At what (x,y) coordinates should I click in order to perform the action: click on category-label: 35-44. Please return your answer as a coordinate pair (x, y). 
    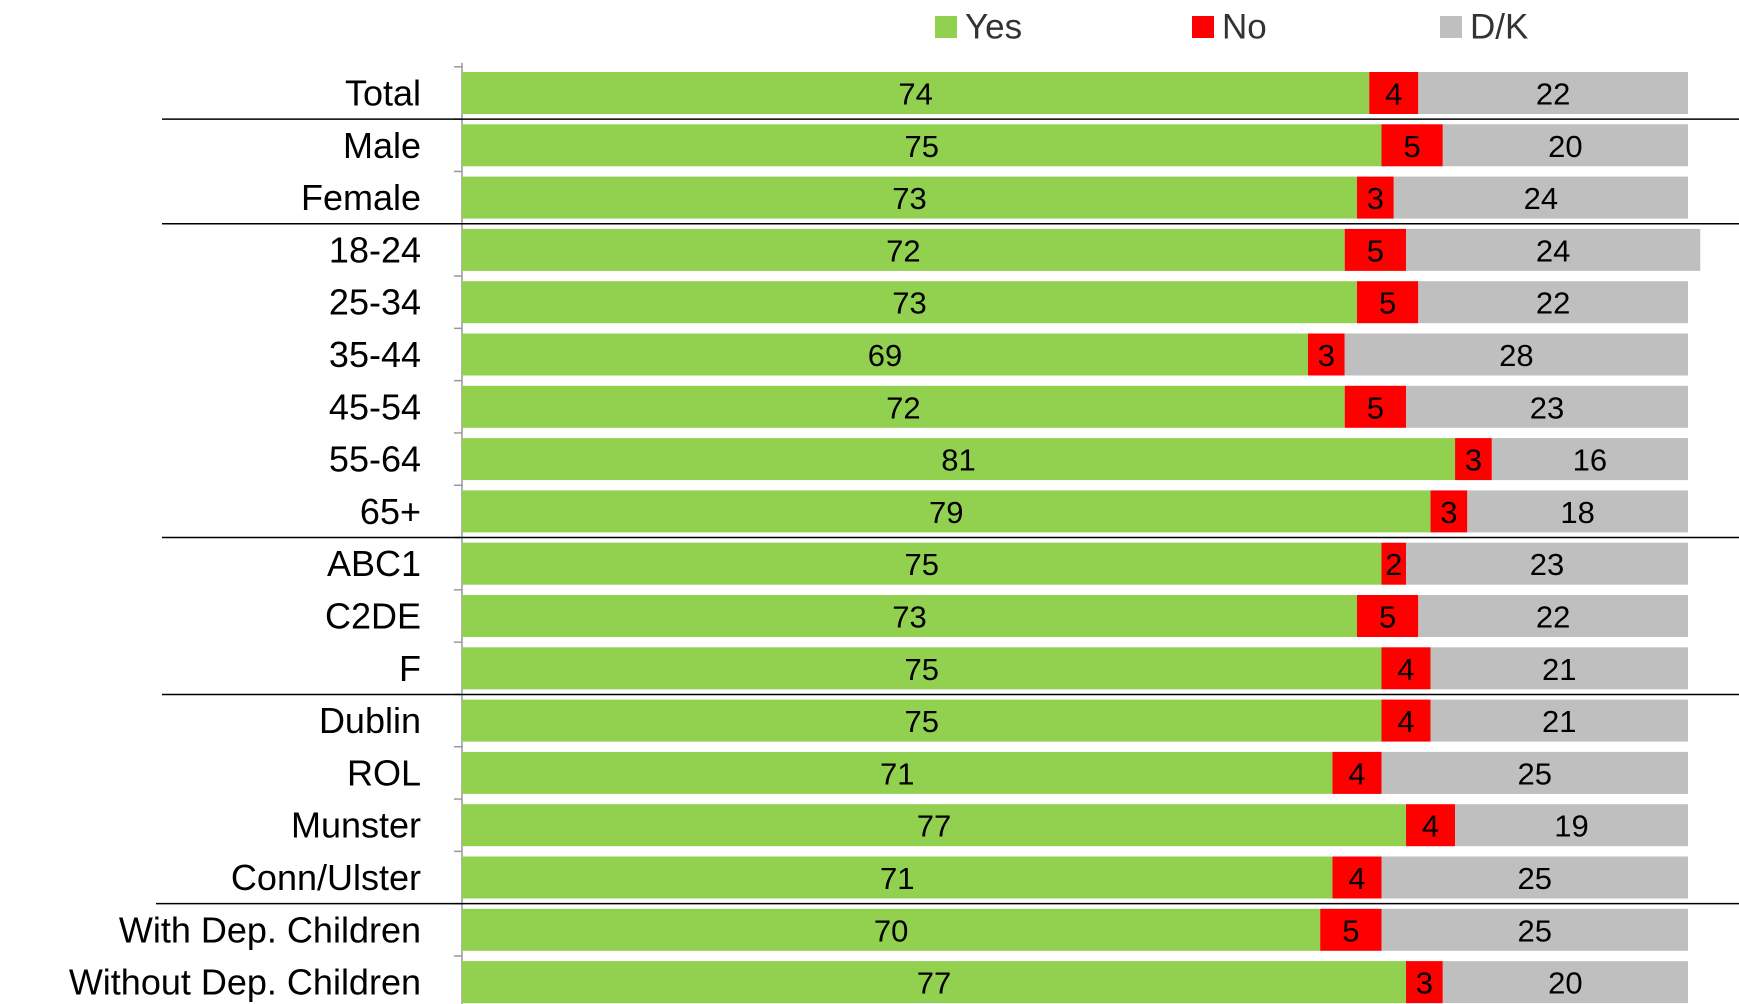
    Looking at the image, I should click on (375, 354).